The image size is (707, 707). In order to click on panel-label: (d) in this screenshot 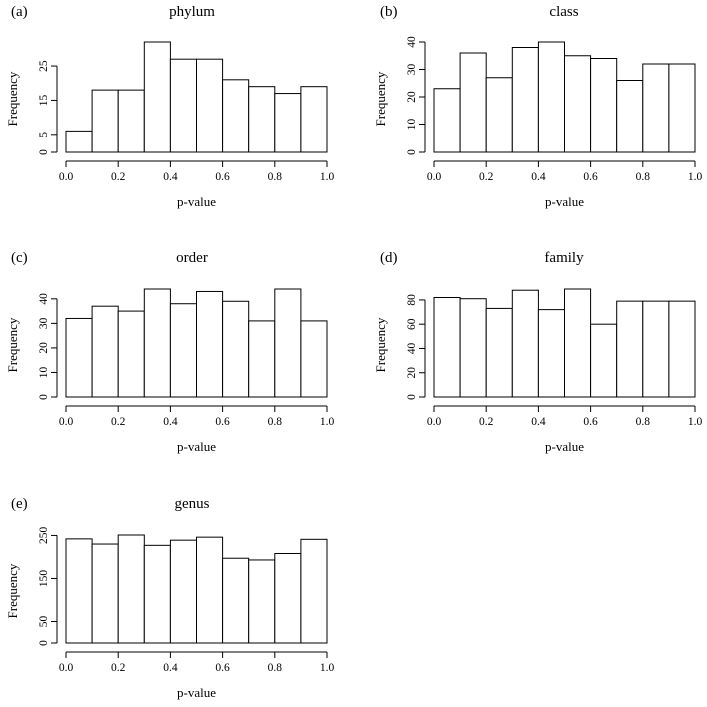, I will do `click(389, 258)`.